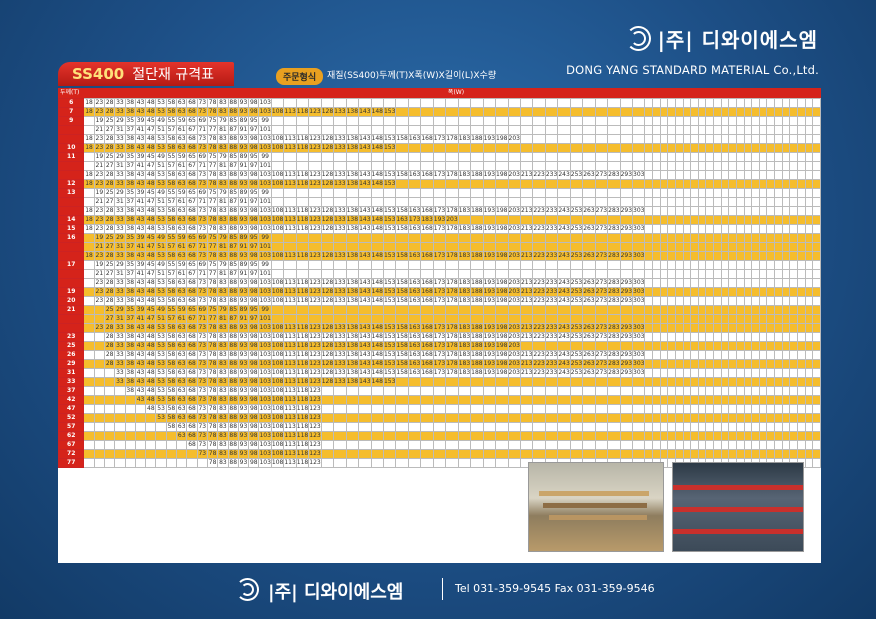  What do you see at coordinates (315, 139) in the screenshot?
I see `width-cell: 123` at bounding box center [315, 139].